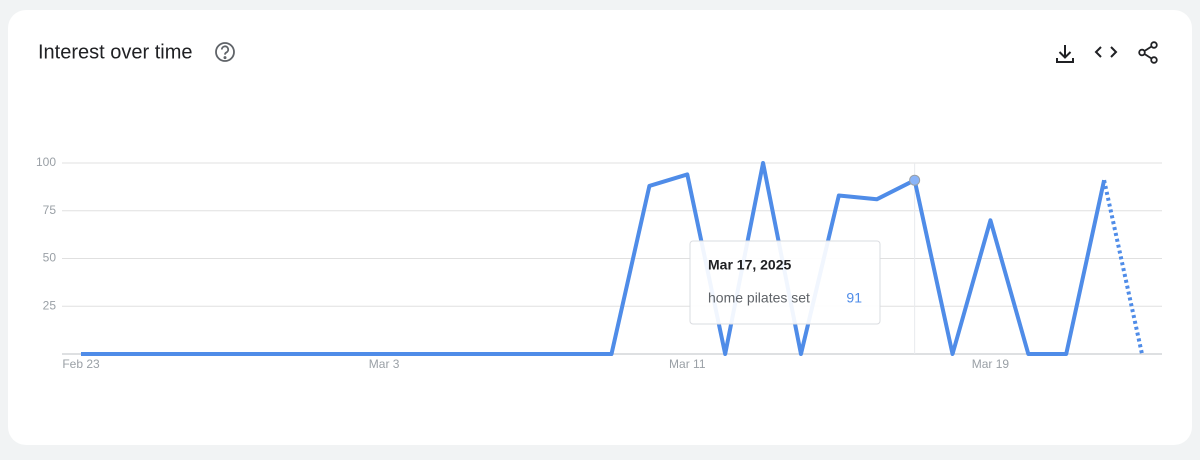 This screenshot has width=1200, height=460. What do you see at coordinates (854, 298) in the screenshot?
I see `tooltip-value: 91` at bounding box center [854, 298].